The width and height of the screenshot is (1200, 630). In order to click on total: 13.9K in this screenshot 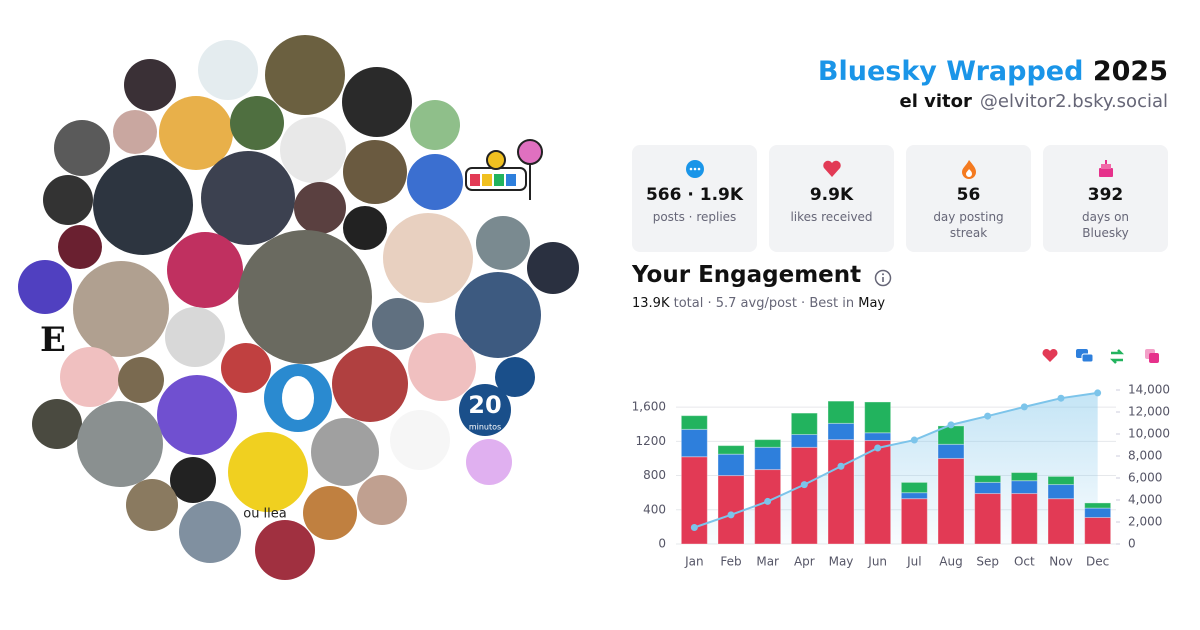, I will do `click(651, 303)`.